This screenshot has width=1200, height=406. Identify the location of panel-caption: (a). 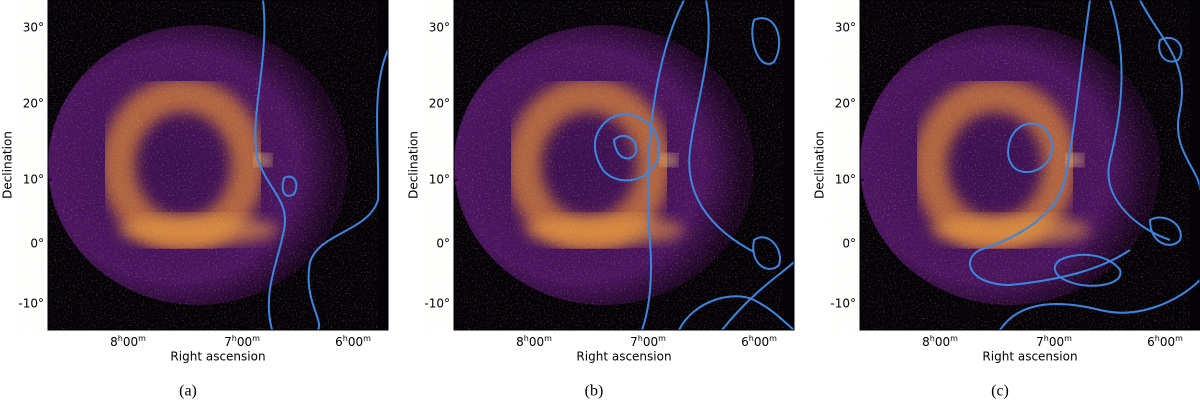
(188, 391).